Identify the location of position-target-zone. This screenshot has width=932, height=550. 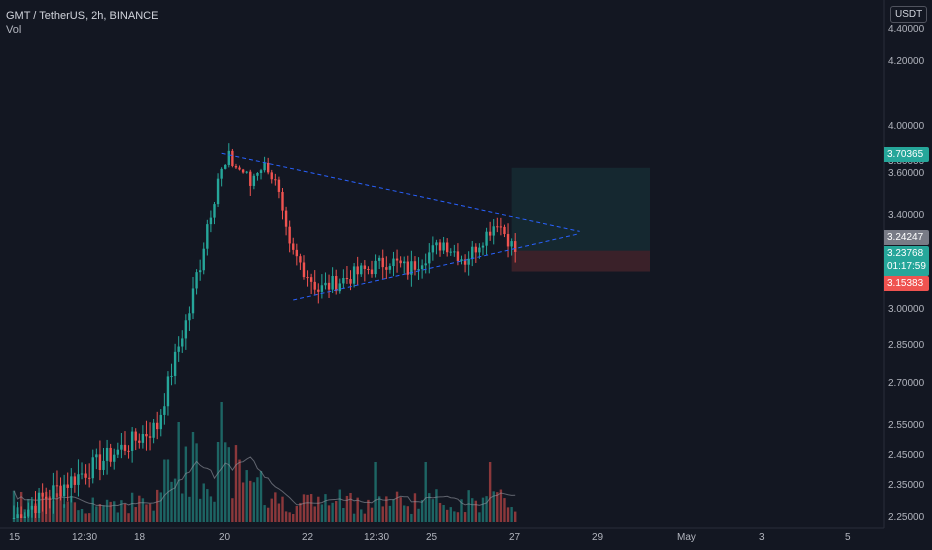
(580, 209).